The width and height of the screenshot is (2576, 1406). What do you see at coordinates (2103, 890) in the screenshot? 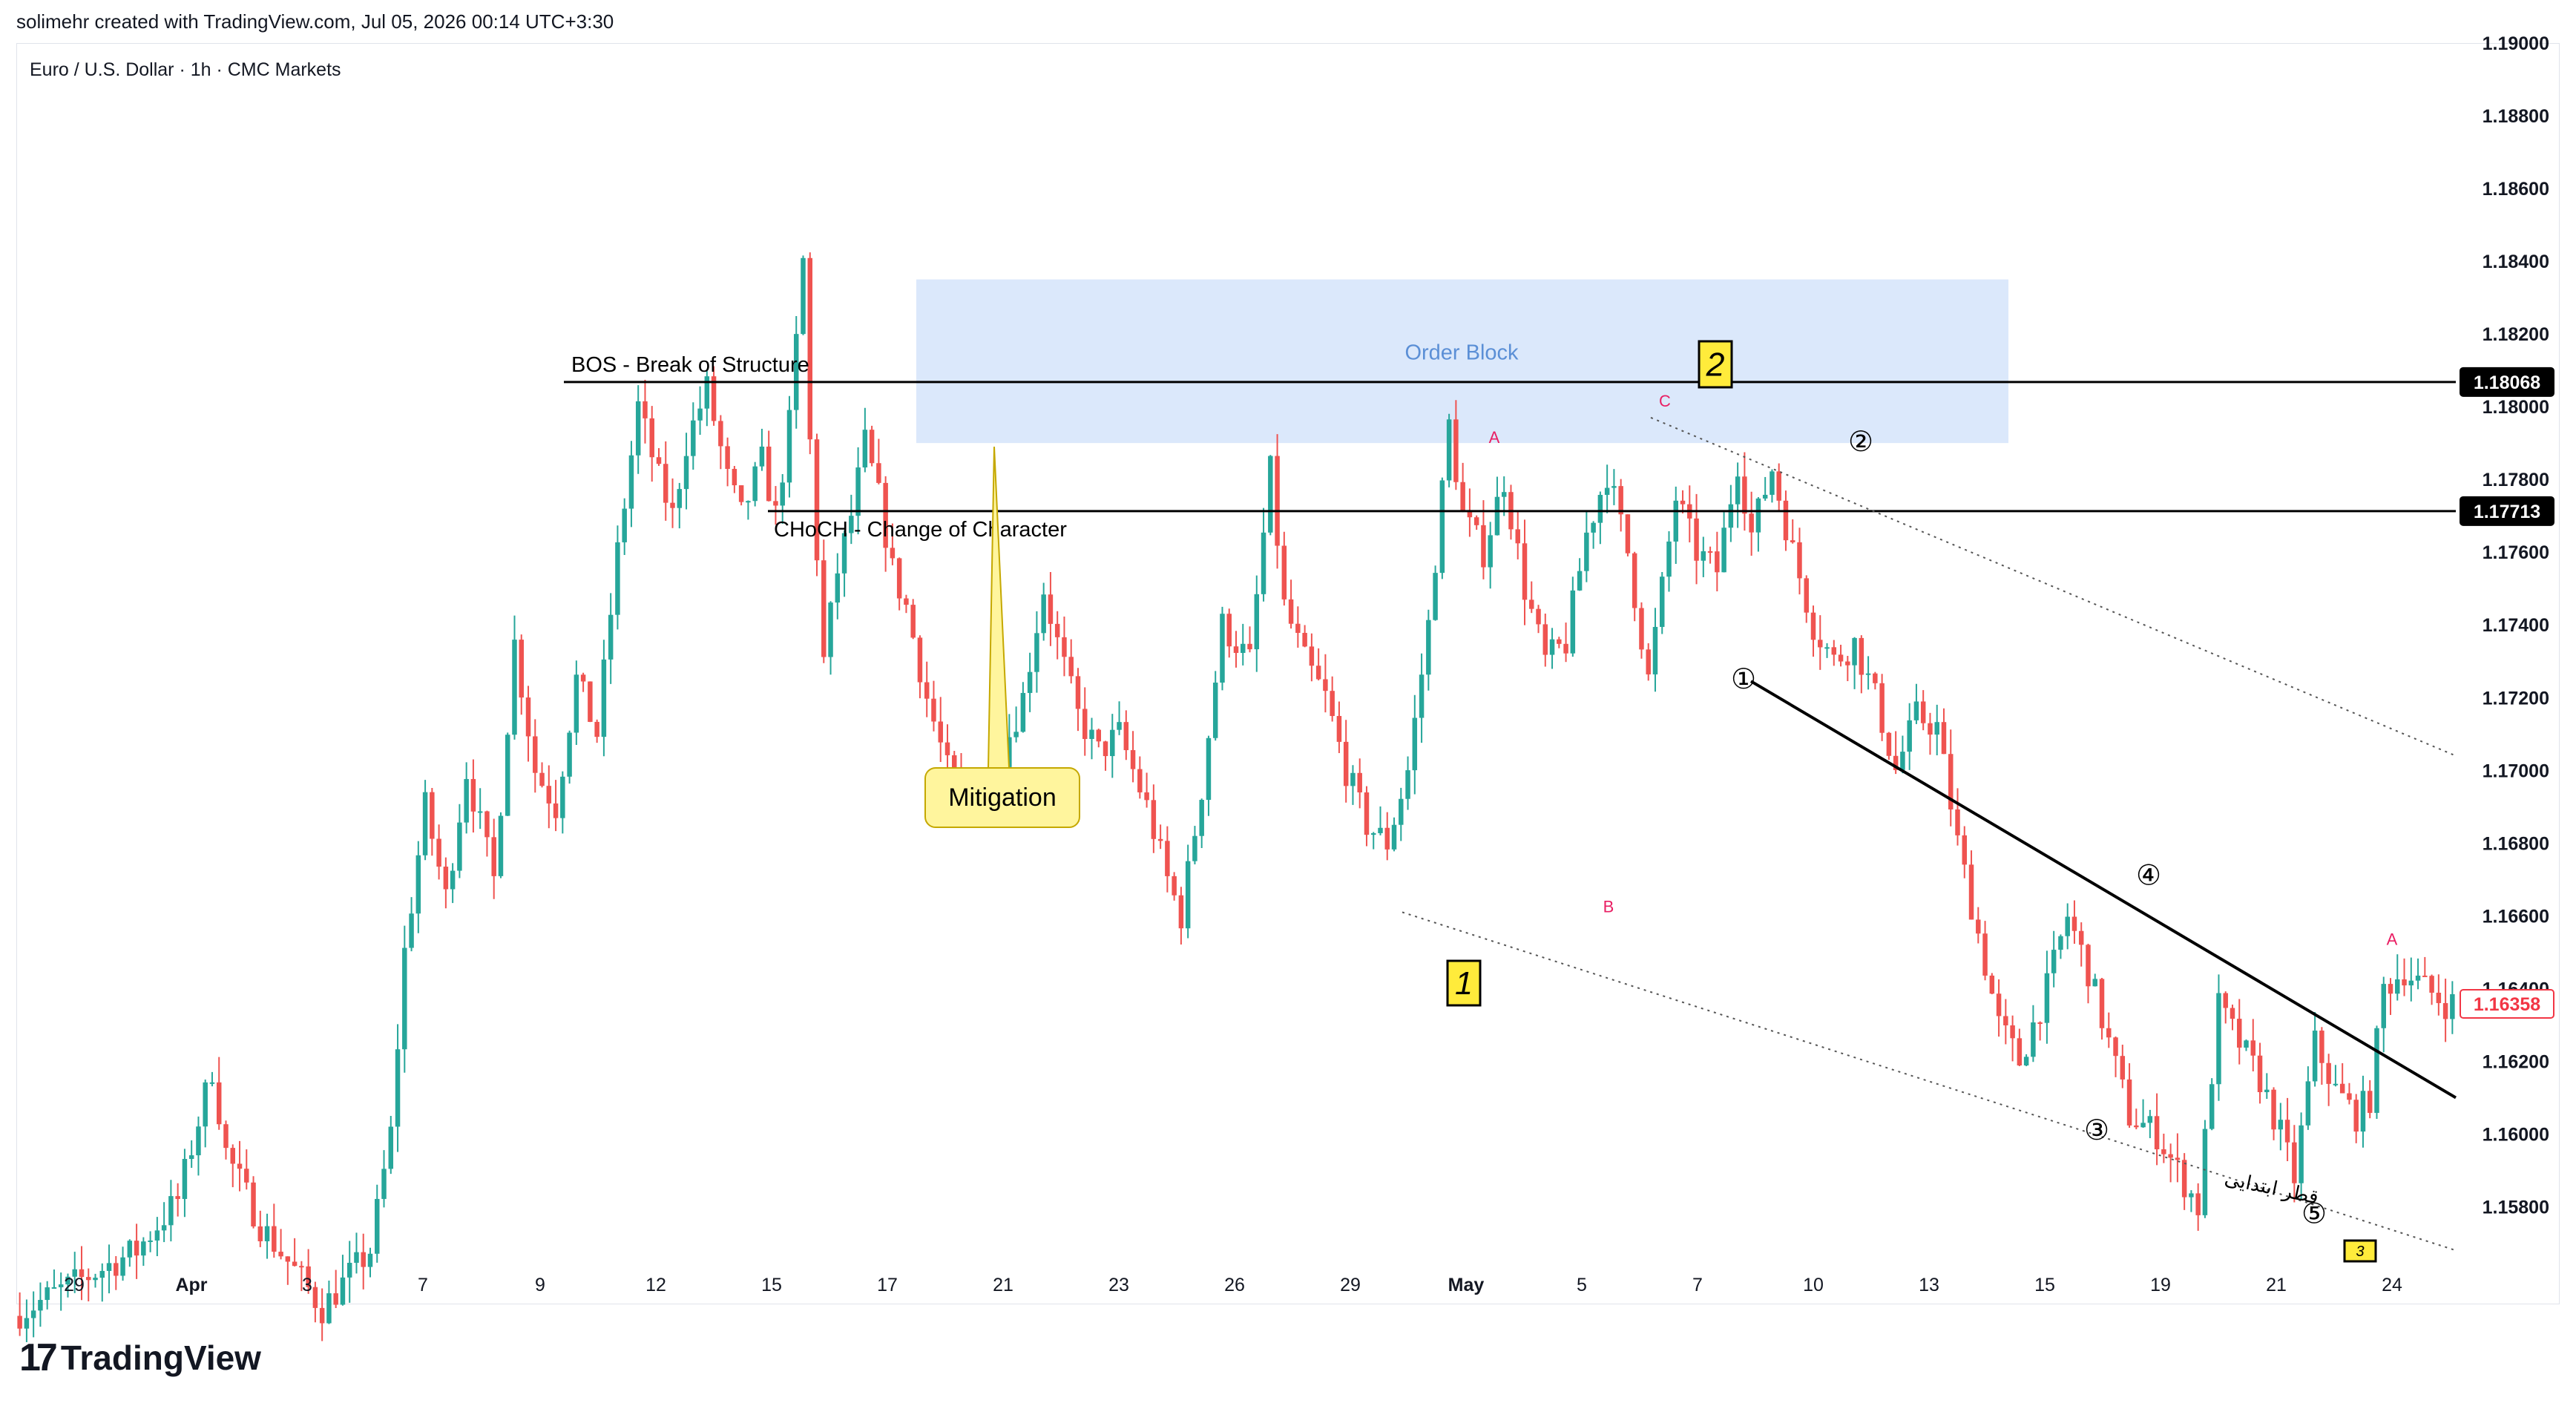
I see `wave-trendline` at bounding box center [2103, 890].